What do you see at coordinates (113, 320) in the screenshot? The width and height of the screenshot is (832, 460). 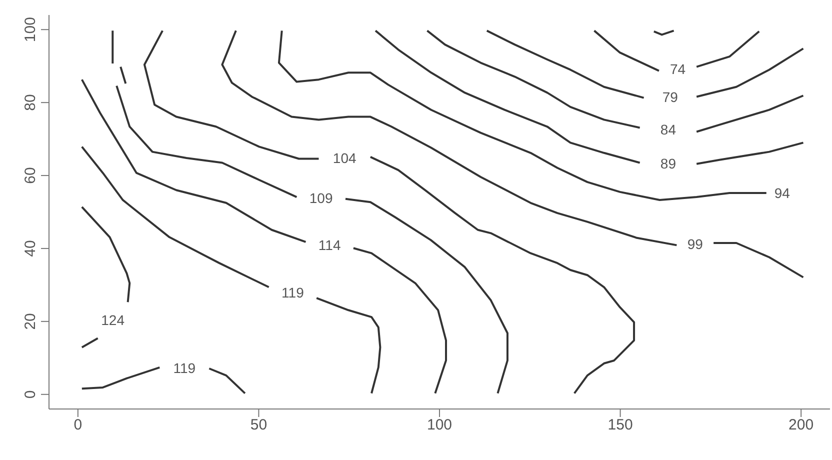 I see `series-label: 124` at bounding box center [113, 320].